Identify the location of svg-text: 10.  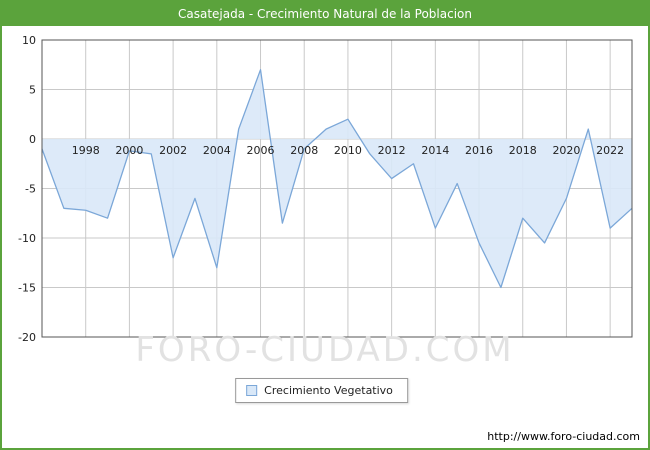
(29, 40).